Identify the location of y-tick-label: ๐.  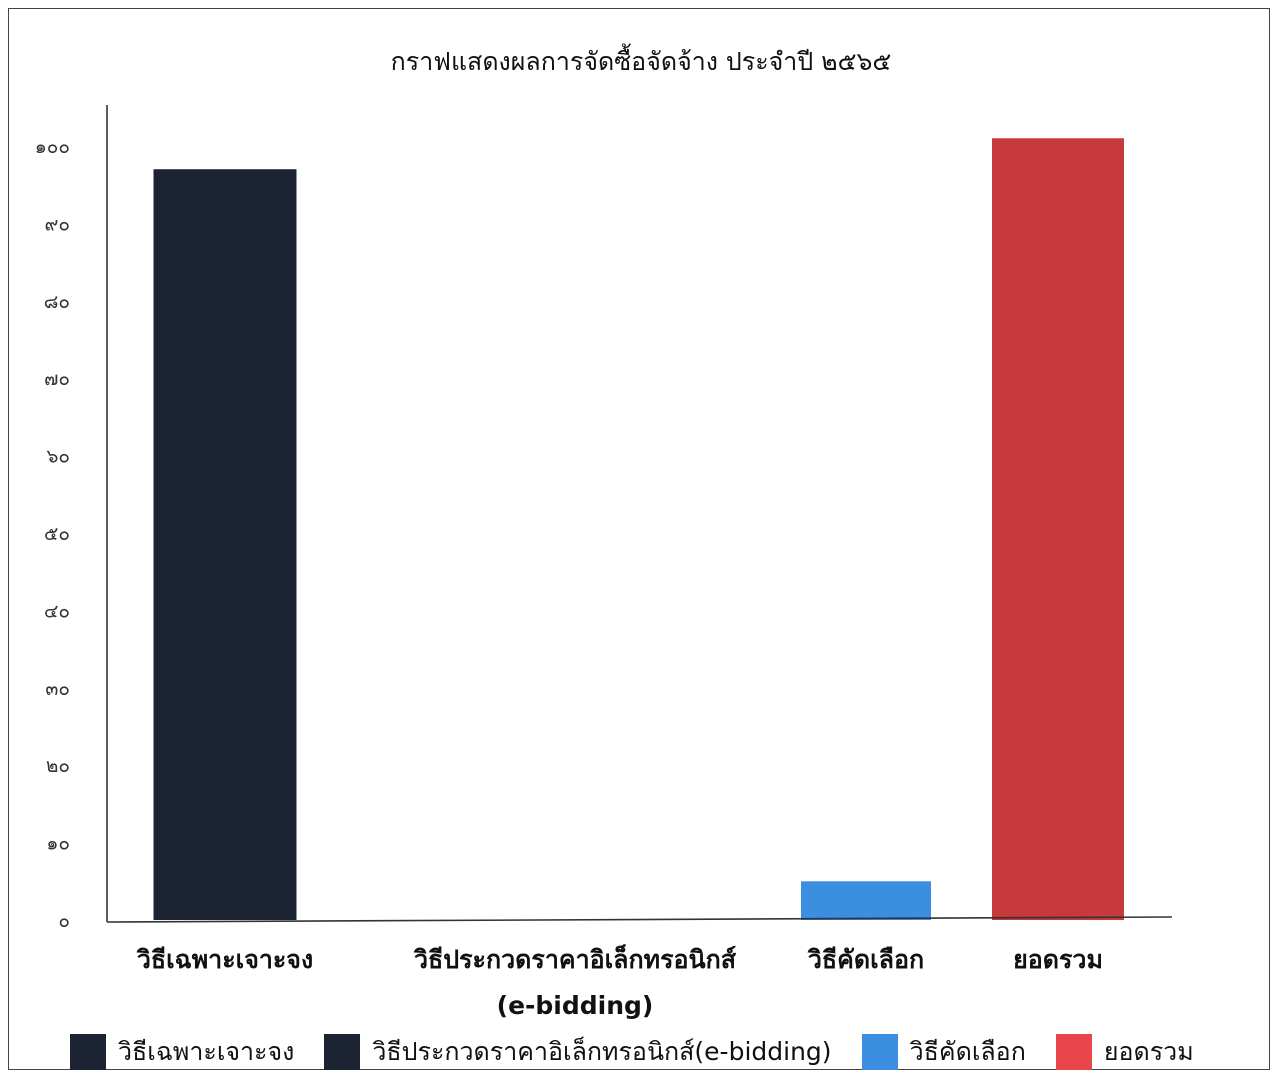
(64, 921).